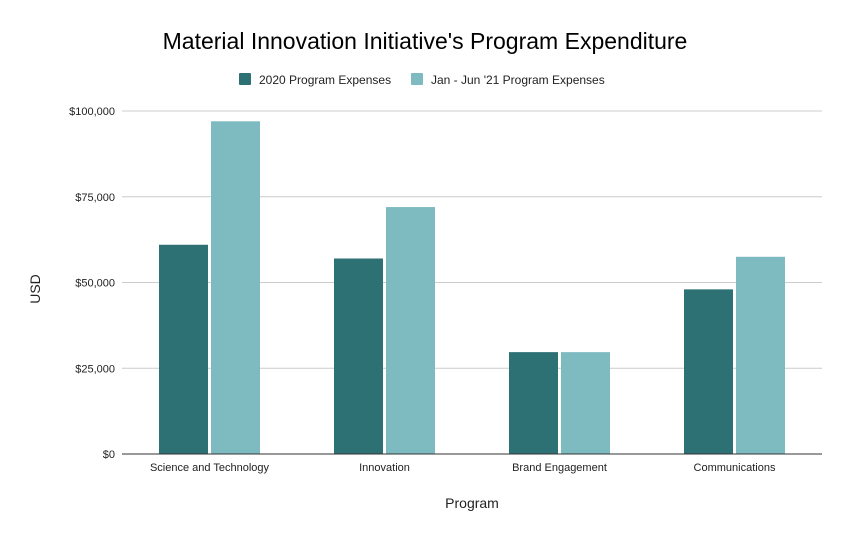  I want to click on y-tick-label: $50,000, so click(95, 284).